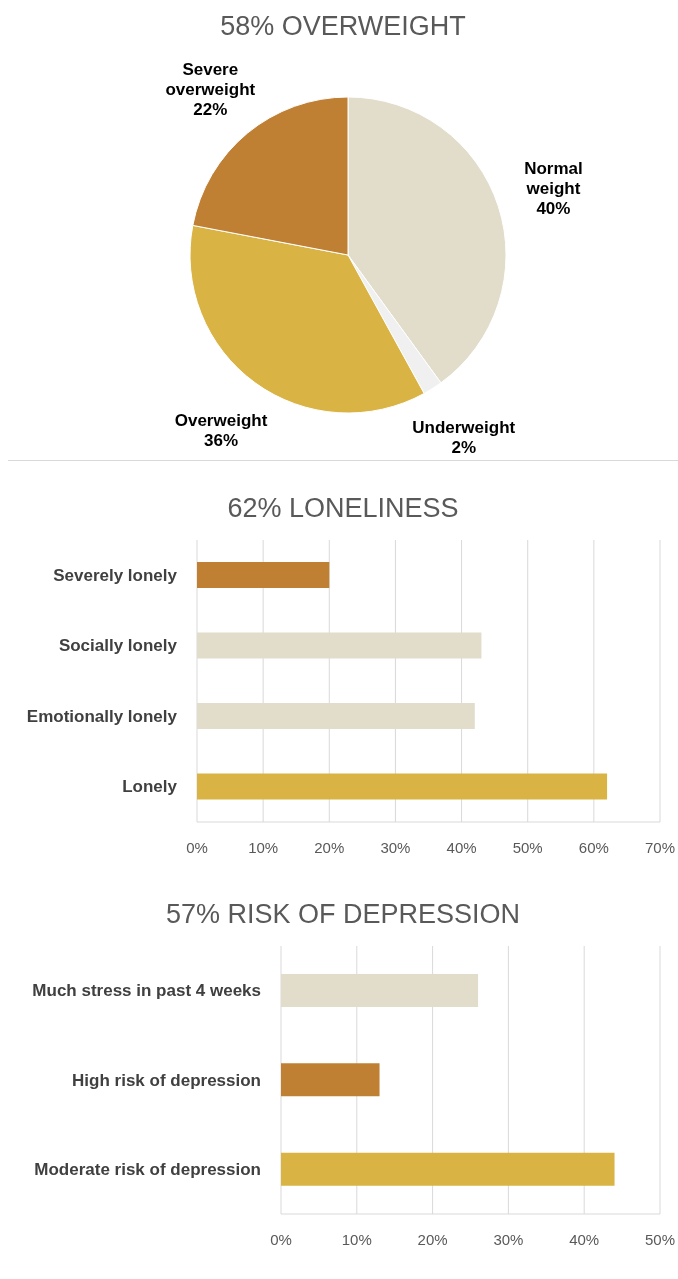  I want to click on slice-label: Underweight, so click(464, 427).